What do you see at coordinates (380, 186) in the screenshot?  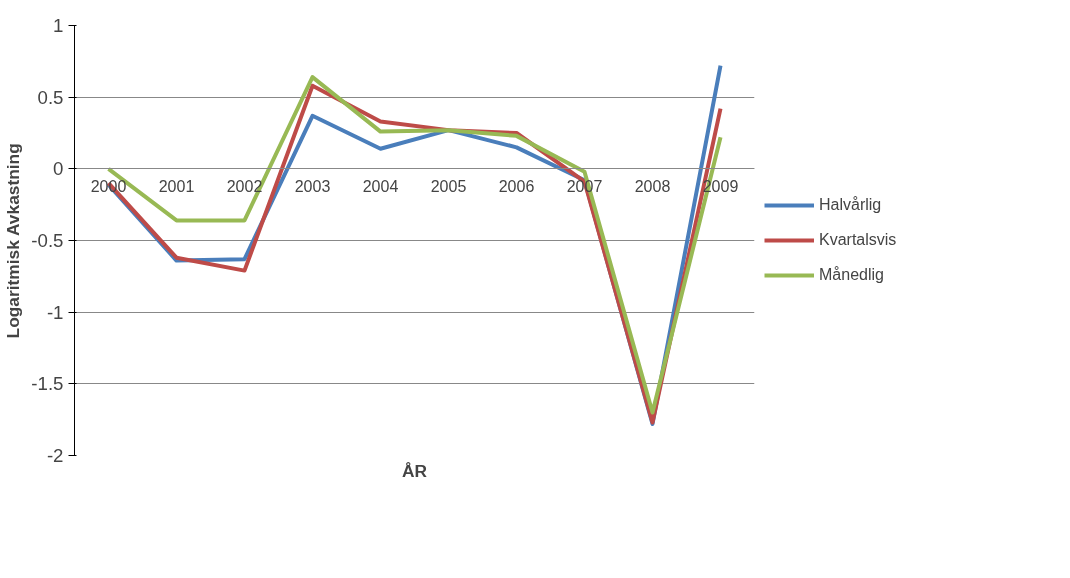 I see `x-tick-label: 2004` at bounding box center [380, 186].